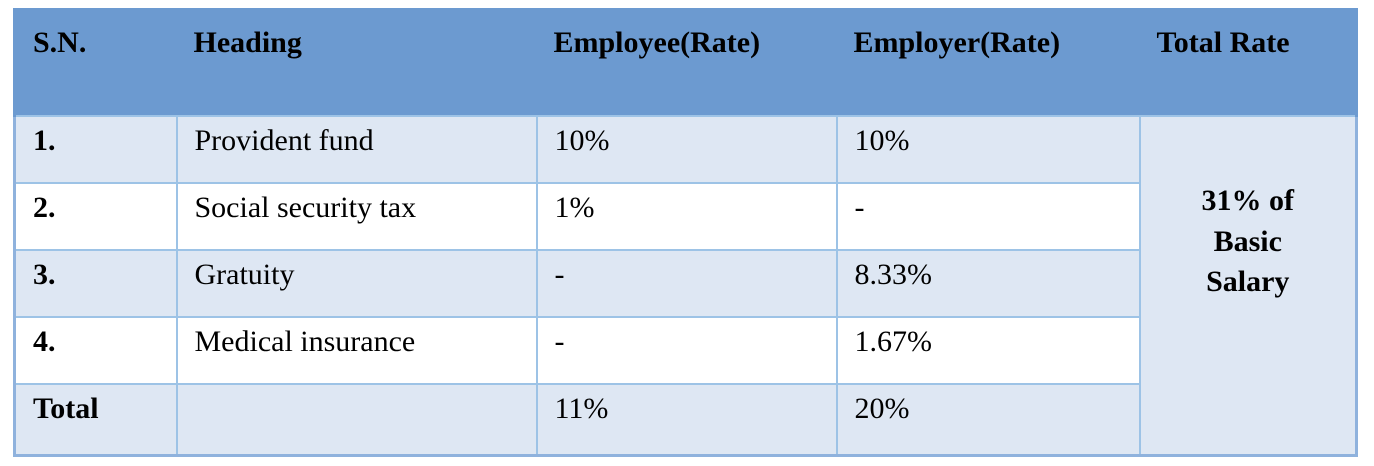 This screenshot has width=1374, height=466. I want to click on cell-employer-rate: 8.33%, so click(988, 283).